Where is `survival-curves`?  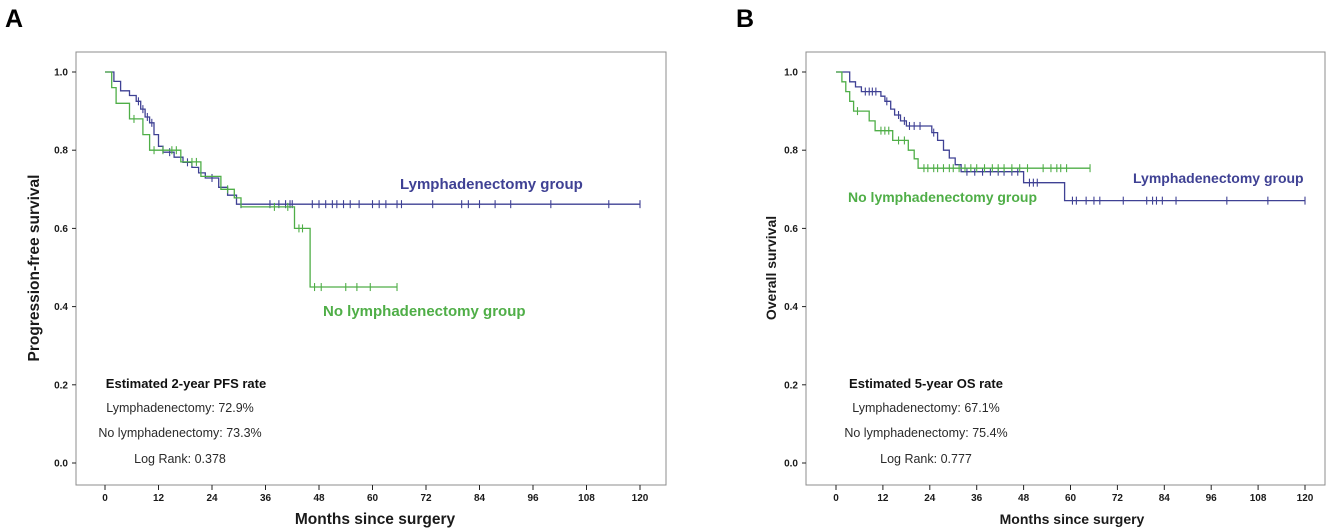
survival-curves is located at coordinates (1071, 138).